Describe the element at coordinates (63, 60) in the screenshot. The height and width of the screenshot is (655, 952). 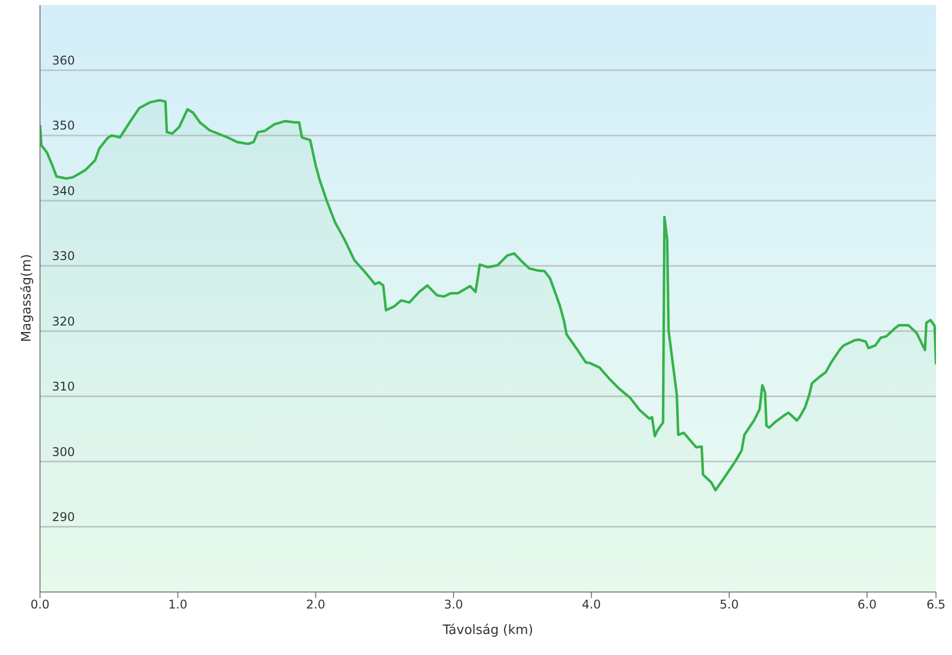
I see `y-tick-label: 360` at that location.